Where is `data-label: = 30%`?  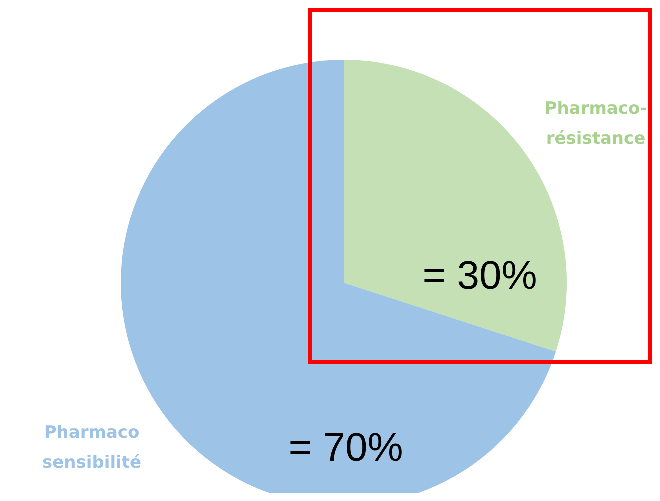
data-label: = 30% is located at coordinates (480, 276).